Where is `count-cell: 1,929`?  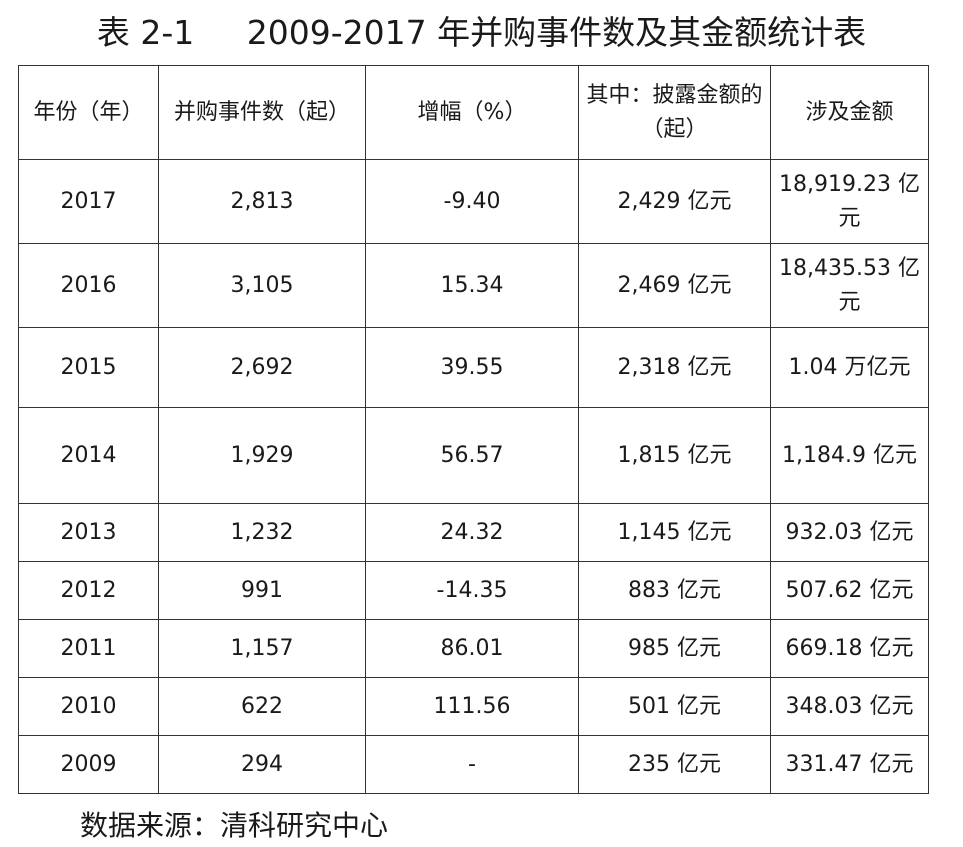
count-cell: 1,929 is located at coordinates (262, 455).